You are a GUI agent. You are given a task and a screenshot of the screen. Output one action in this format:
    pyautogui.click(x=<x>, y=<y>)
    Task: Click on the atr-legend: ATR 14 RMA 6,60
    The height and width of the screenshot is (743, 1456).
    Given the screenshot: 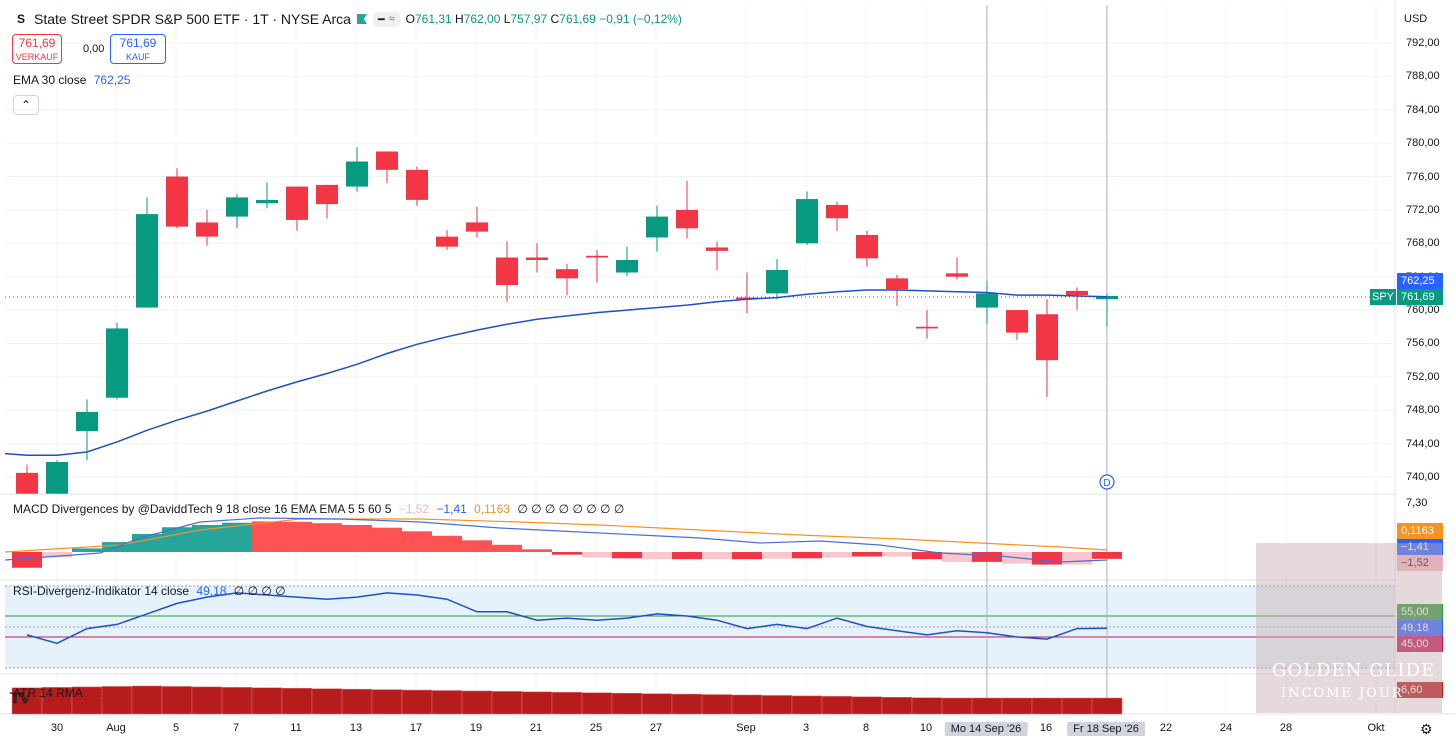 What is the action you would take?
    pyautogui.click(x=63, y=693)
    